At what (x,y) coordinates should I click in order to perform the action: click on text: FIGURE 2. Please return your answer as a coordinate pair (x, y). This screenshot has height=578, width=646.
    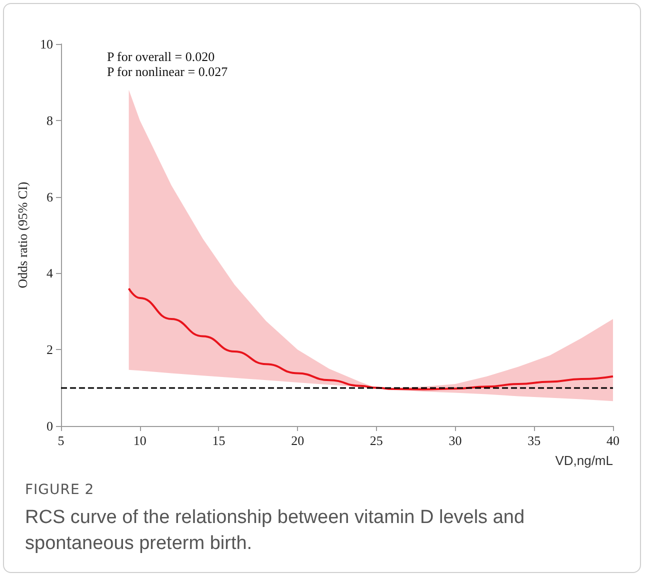
    Looking at the image, I should click on (59, 490).